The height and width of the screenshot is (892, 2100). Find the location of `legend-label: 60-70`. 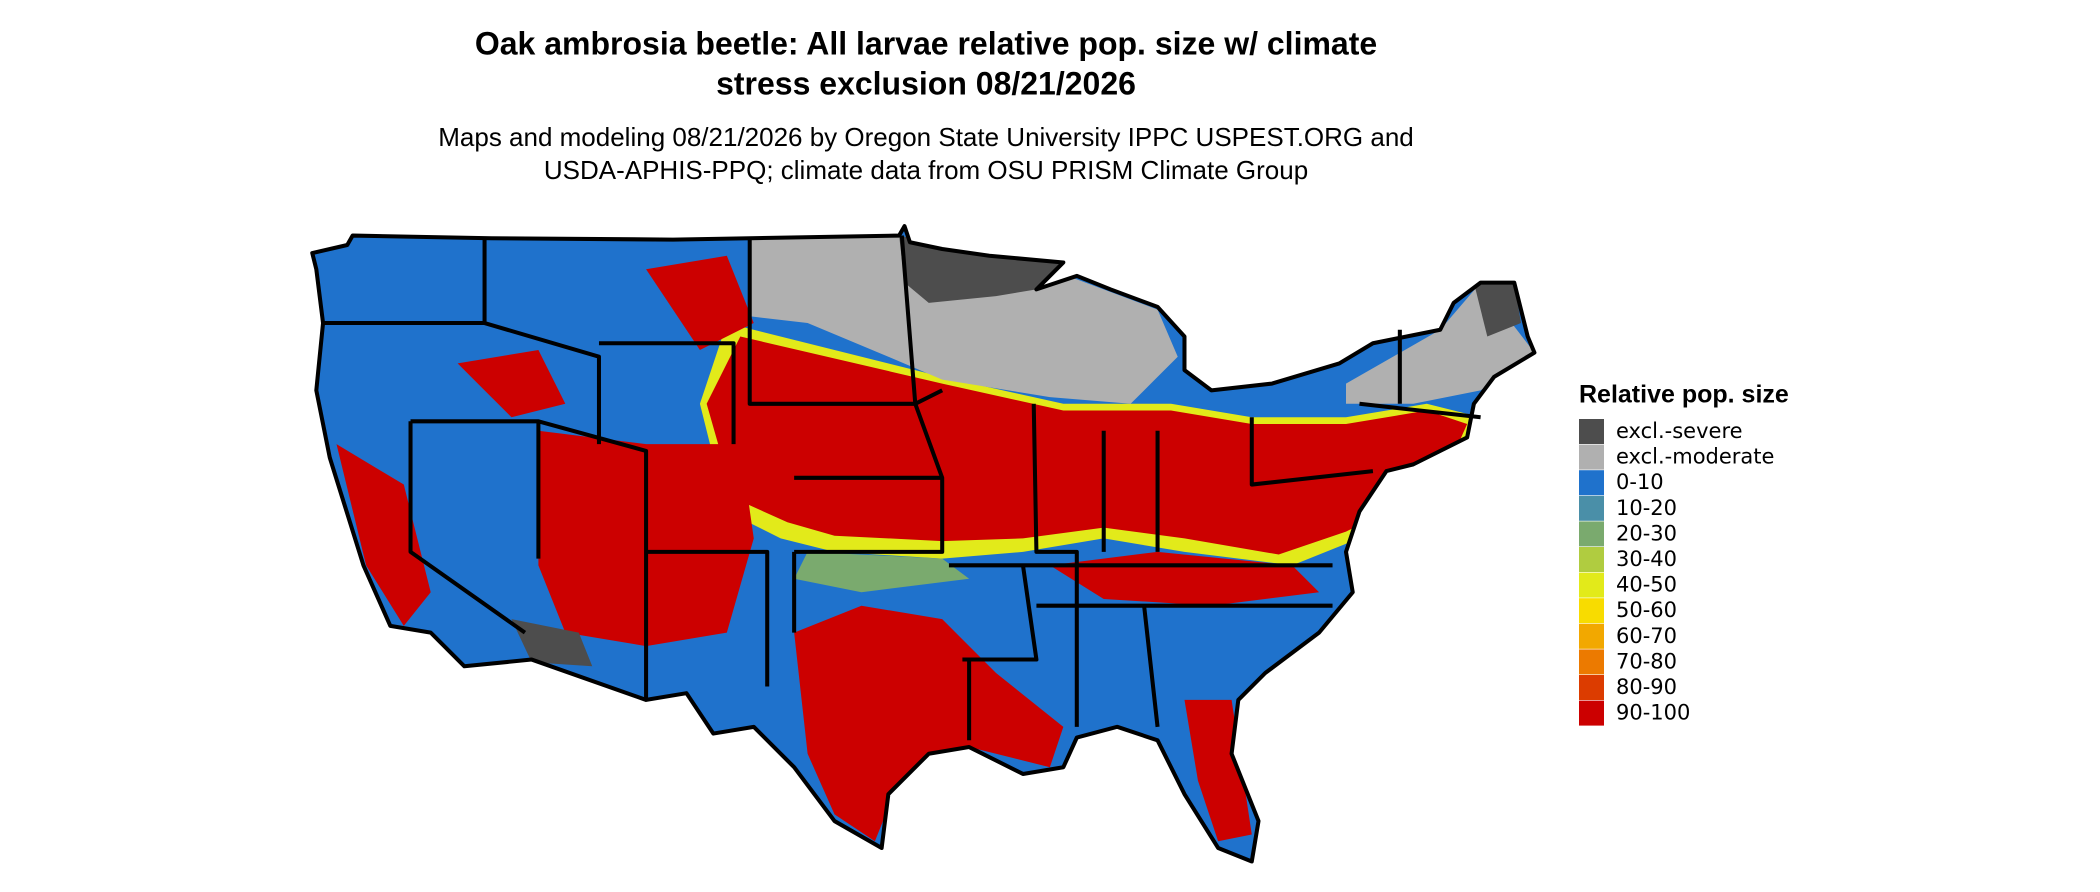

legend-label: 60-70 is located at coordinates (1646, 636).